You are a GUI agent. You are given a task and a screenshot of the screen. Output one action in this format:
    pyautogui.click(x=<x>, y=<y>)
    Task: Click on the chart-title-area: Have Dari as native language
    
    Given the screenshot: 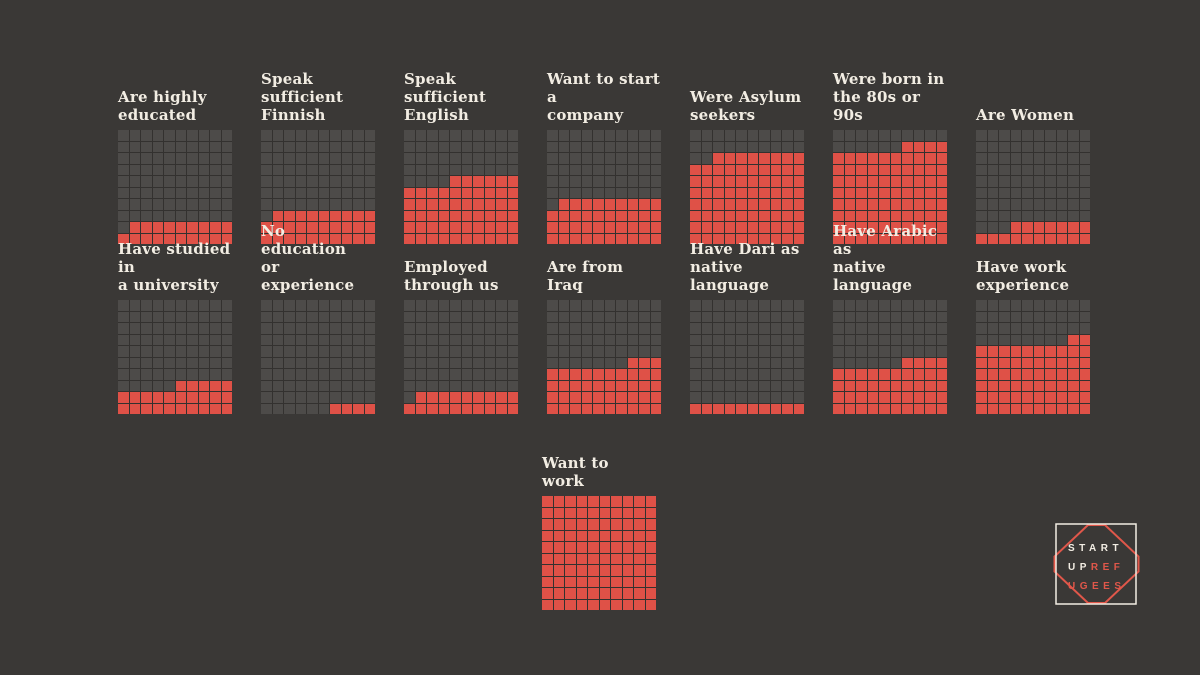 What is the action you would take?
    pyautogui.click(x=747, y=267)
    